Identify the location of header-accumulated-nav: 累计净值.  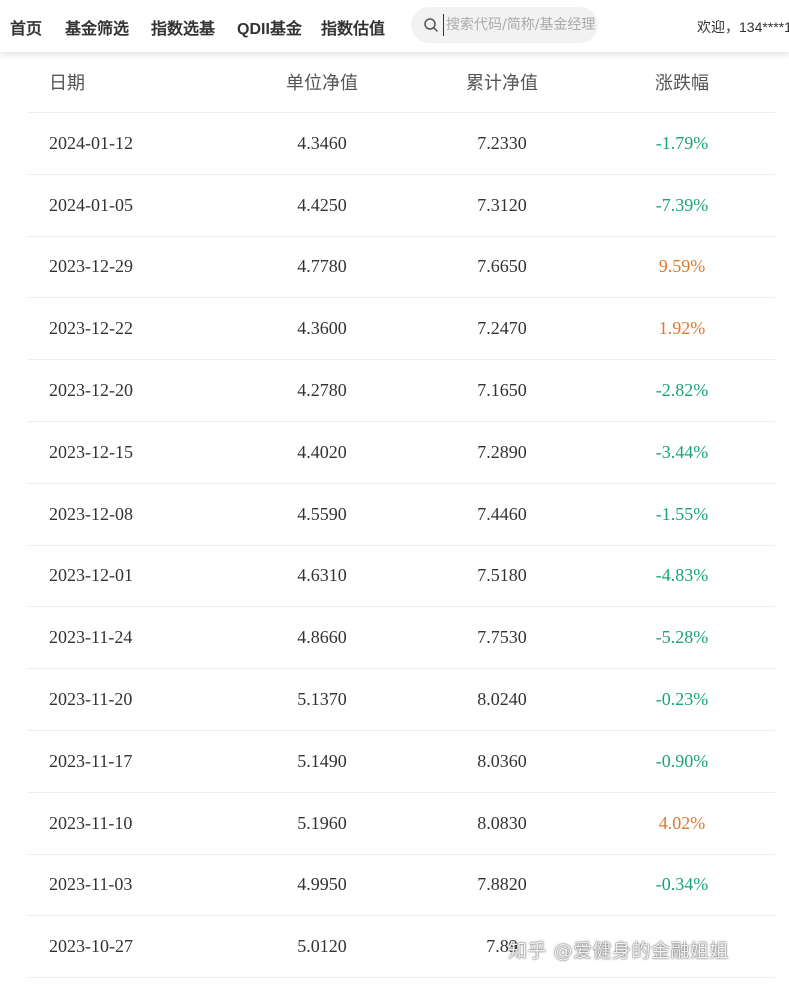
(502, 83).